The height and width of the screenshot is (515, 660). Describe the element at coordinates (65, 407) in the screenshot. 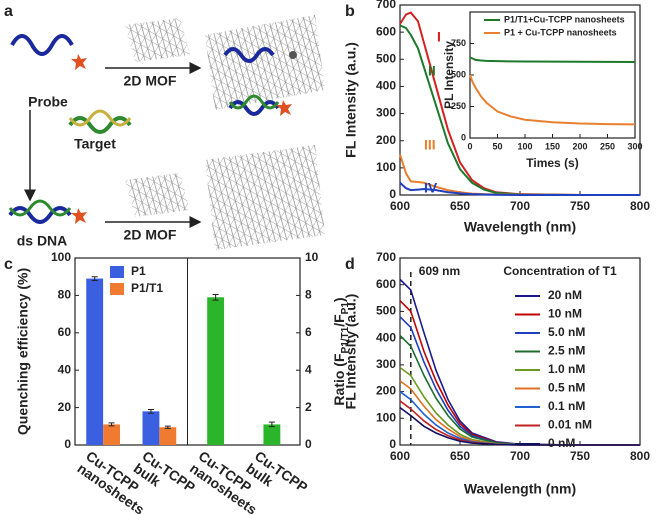

I see `y-tick-label: 20` at that location.